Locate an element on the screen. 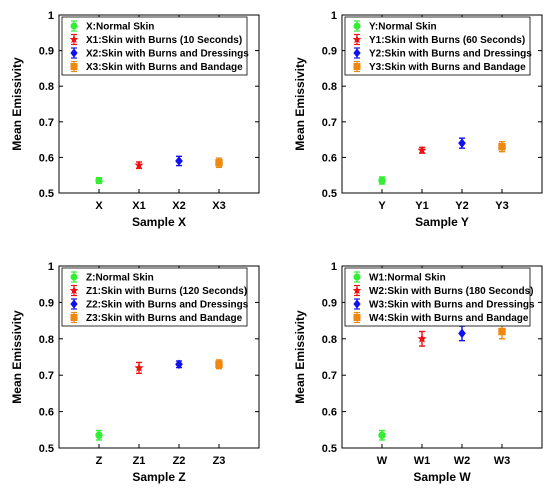 This screenshot has height=494, width=550. data-point-x1 is located at coordinates (139, 165).